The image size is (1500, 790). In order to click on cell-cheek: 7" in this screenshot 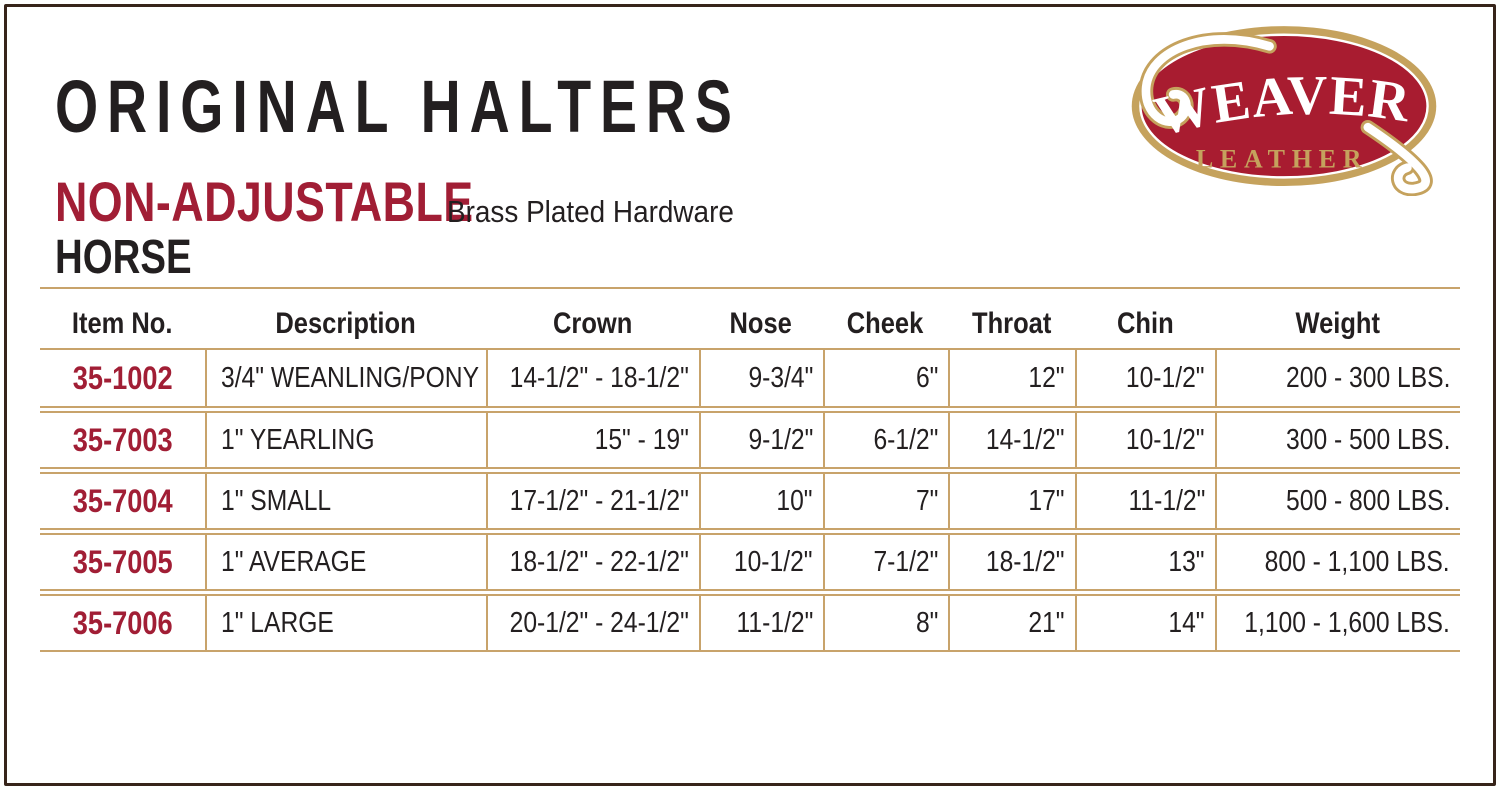, I will do `click(885, 501)`.